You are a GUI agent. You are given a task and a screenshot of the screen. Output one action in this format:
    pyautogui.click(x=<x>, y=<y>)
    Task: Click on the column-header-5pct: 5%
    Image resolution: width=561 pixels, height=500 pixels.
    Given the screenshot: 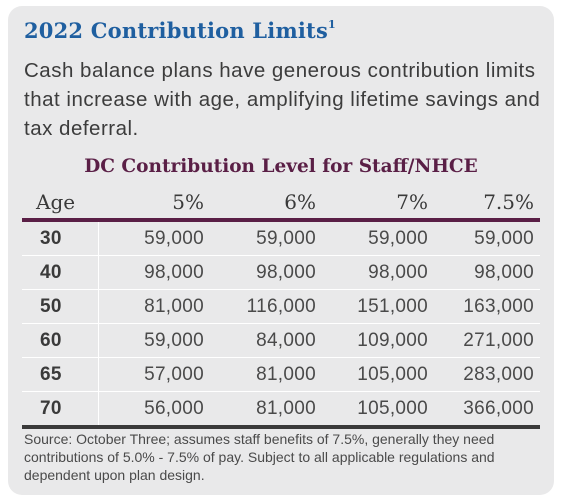 What is the action you would take?
    pyautogui.click(x=154, y=204)
    